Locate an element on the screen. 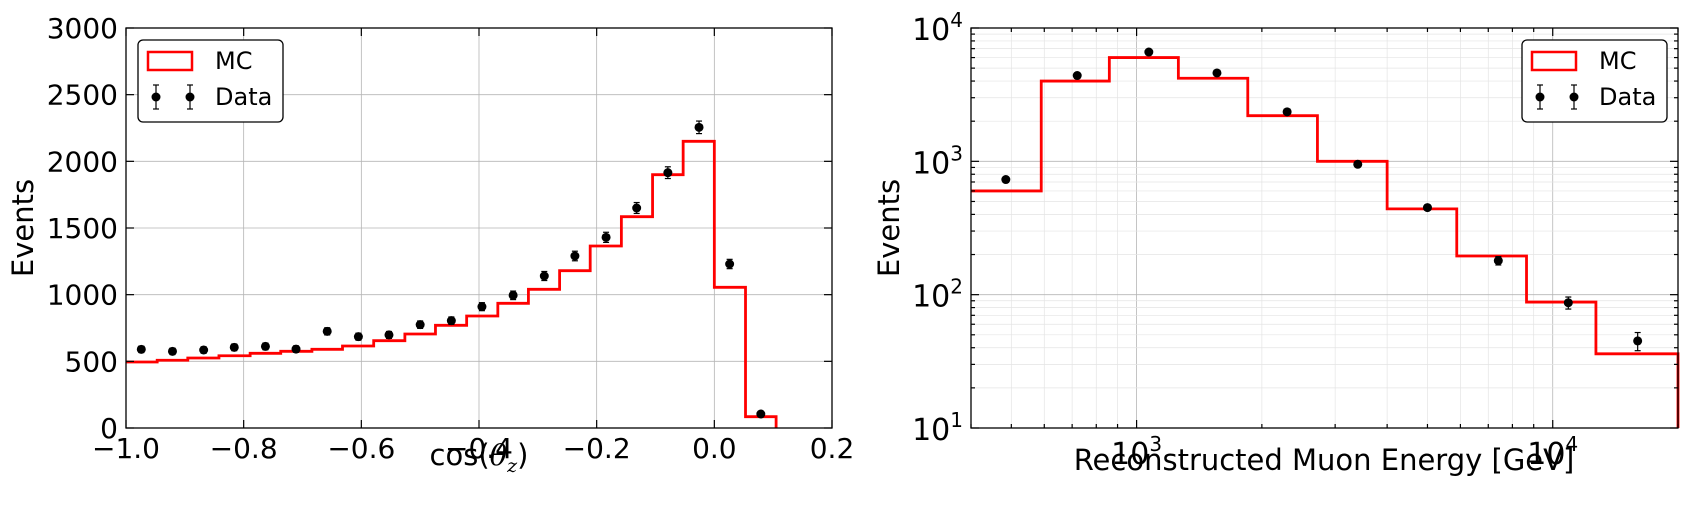 This screenshot has height=516, width=1684. left-y-tick-label: 500 is located at coordinates (91, 361).